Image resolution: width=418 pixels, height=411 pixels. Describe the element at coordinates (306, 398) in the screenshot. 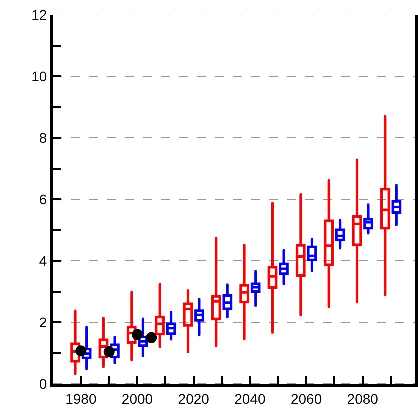

I see `x-tick-label: 2060` at that location.